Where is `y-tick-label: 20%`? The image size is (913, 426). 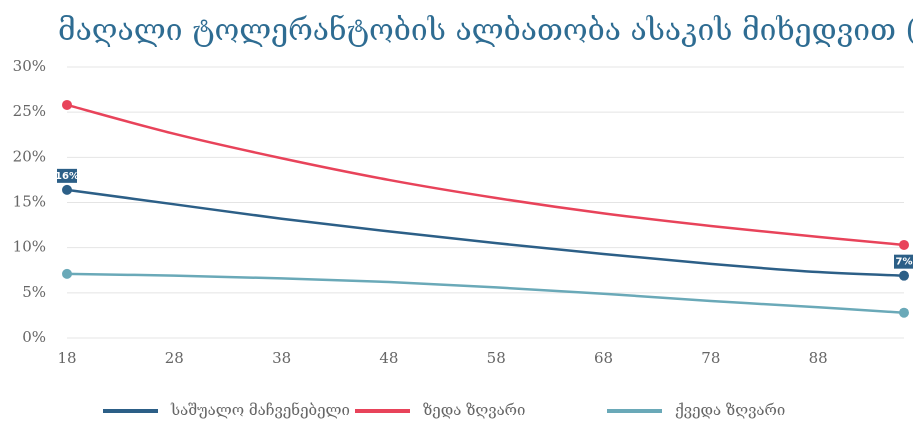
y-tick-label: 20% is located at coordinates (29, 156).